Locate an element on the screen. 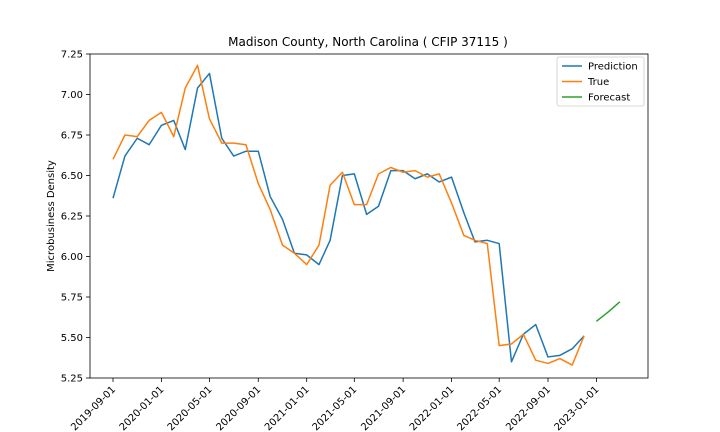 This screenshot has width=720, height=432. legend-label: Forecast is located at coordinates (609, 98).